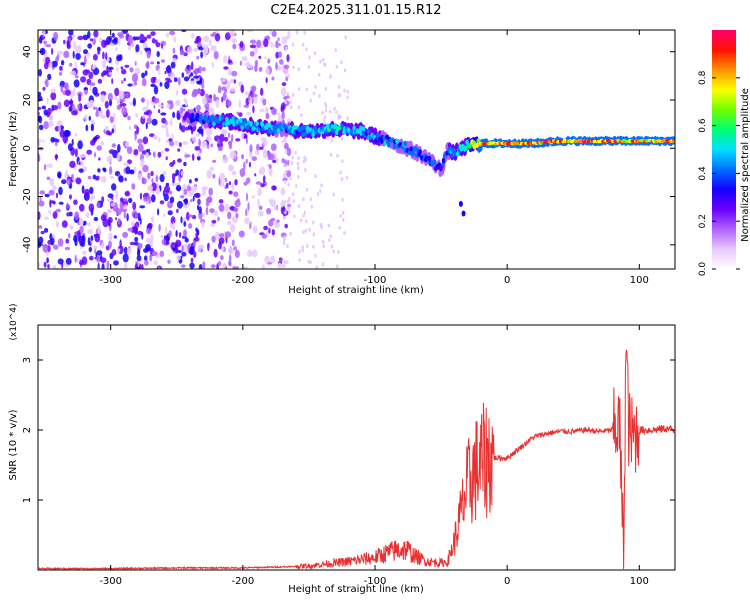  Describe the element at coordinates (355, 10) in the screenshot. I see `figure-title: C2E4.2025.311.01.15.R12` at that location.